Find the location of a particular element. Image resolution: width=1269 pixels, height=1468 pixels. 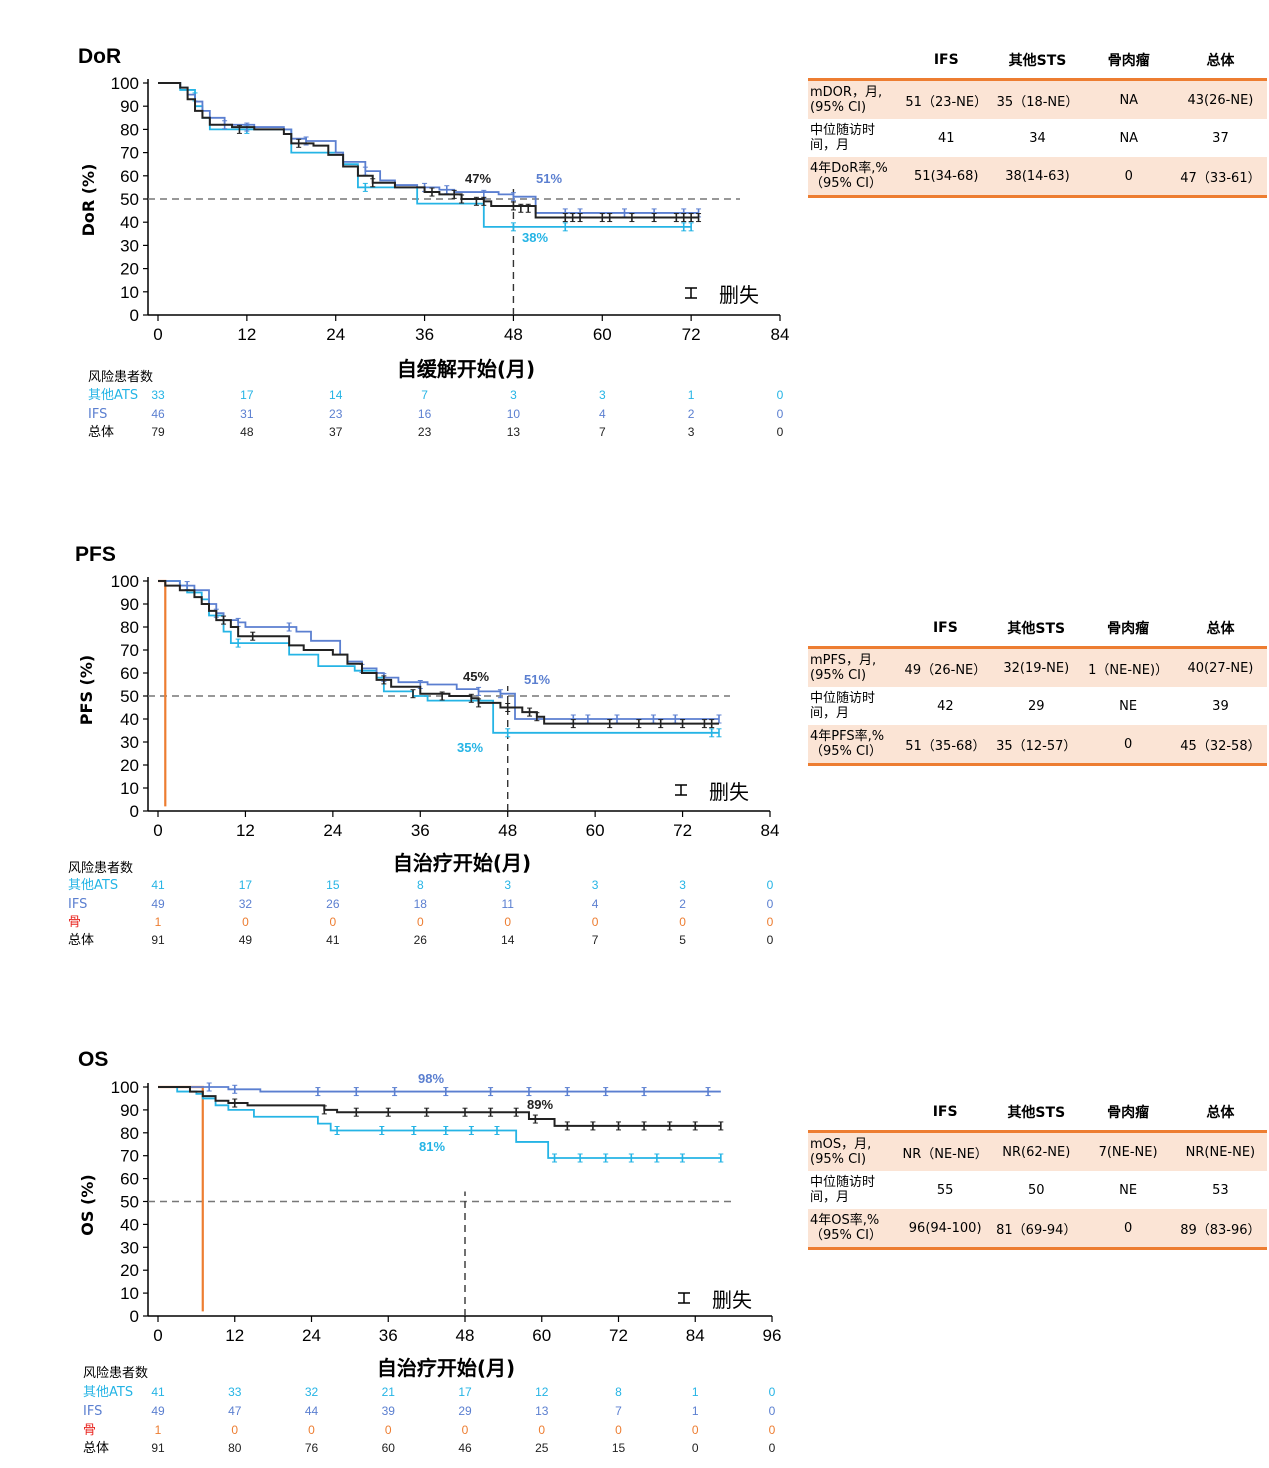

row-label: 4年PFS率,% （95% CI） is located at coordinates (854, 745).